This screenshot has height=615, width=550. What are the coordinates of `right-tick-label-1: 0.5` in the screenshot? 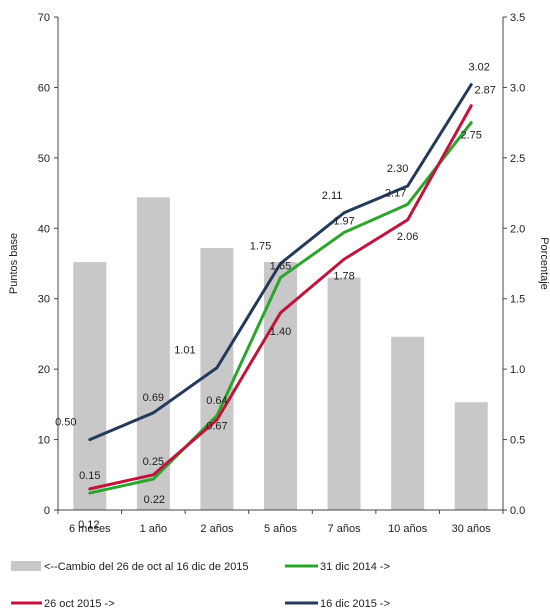 It's located at (517, 441).